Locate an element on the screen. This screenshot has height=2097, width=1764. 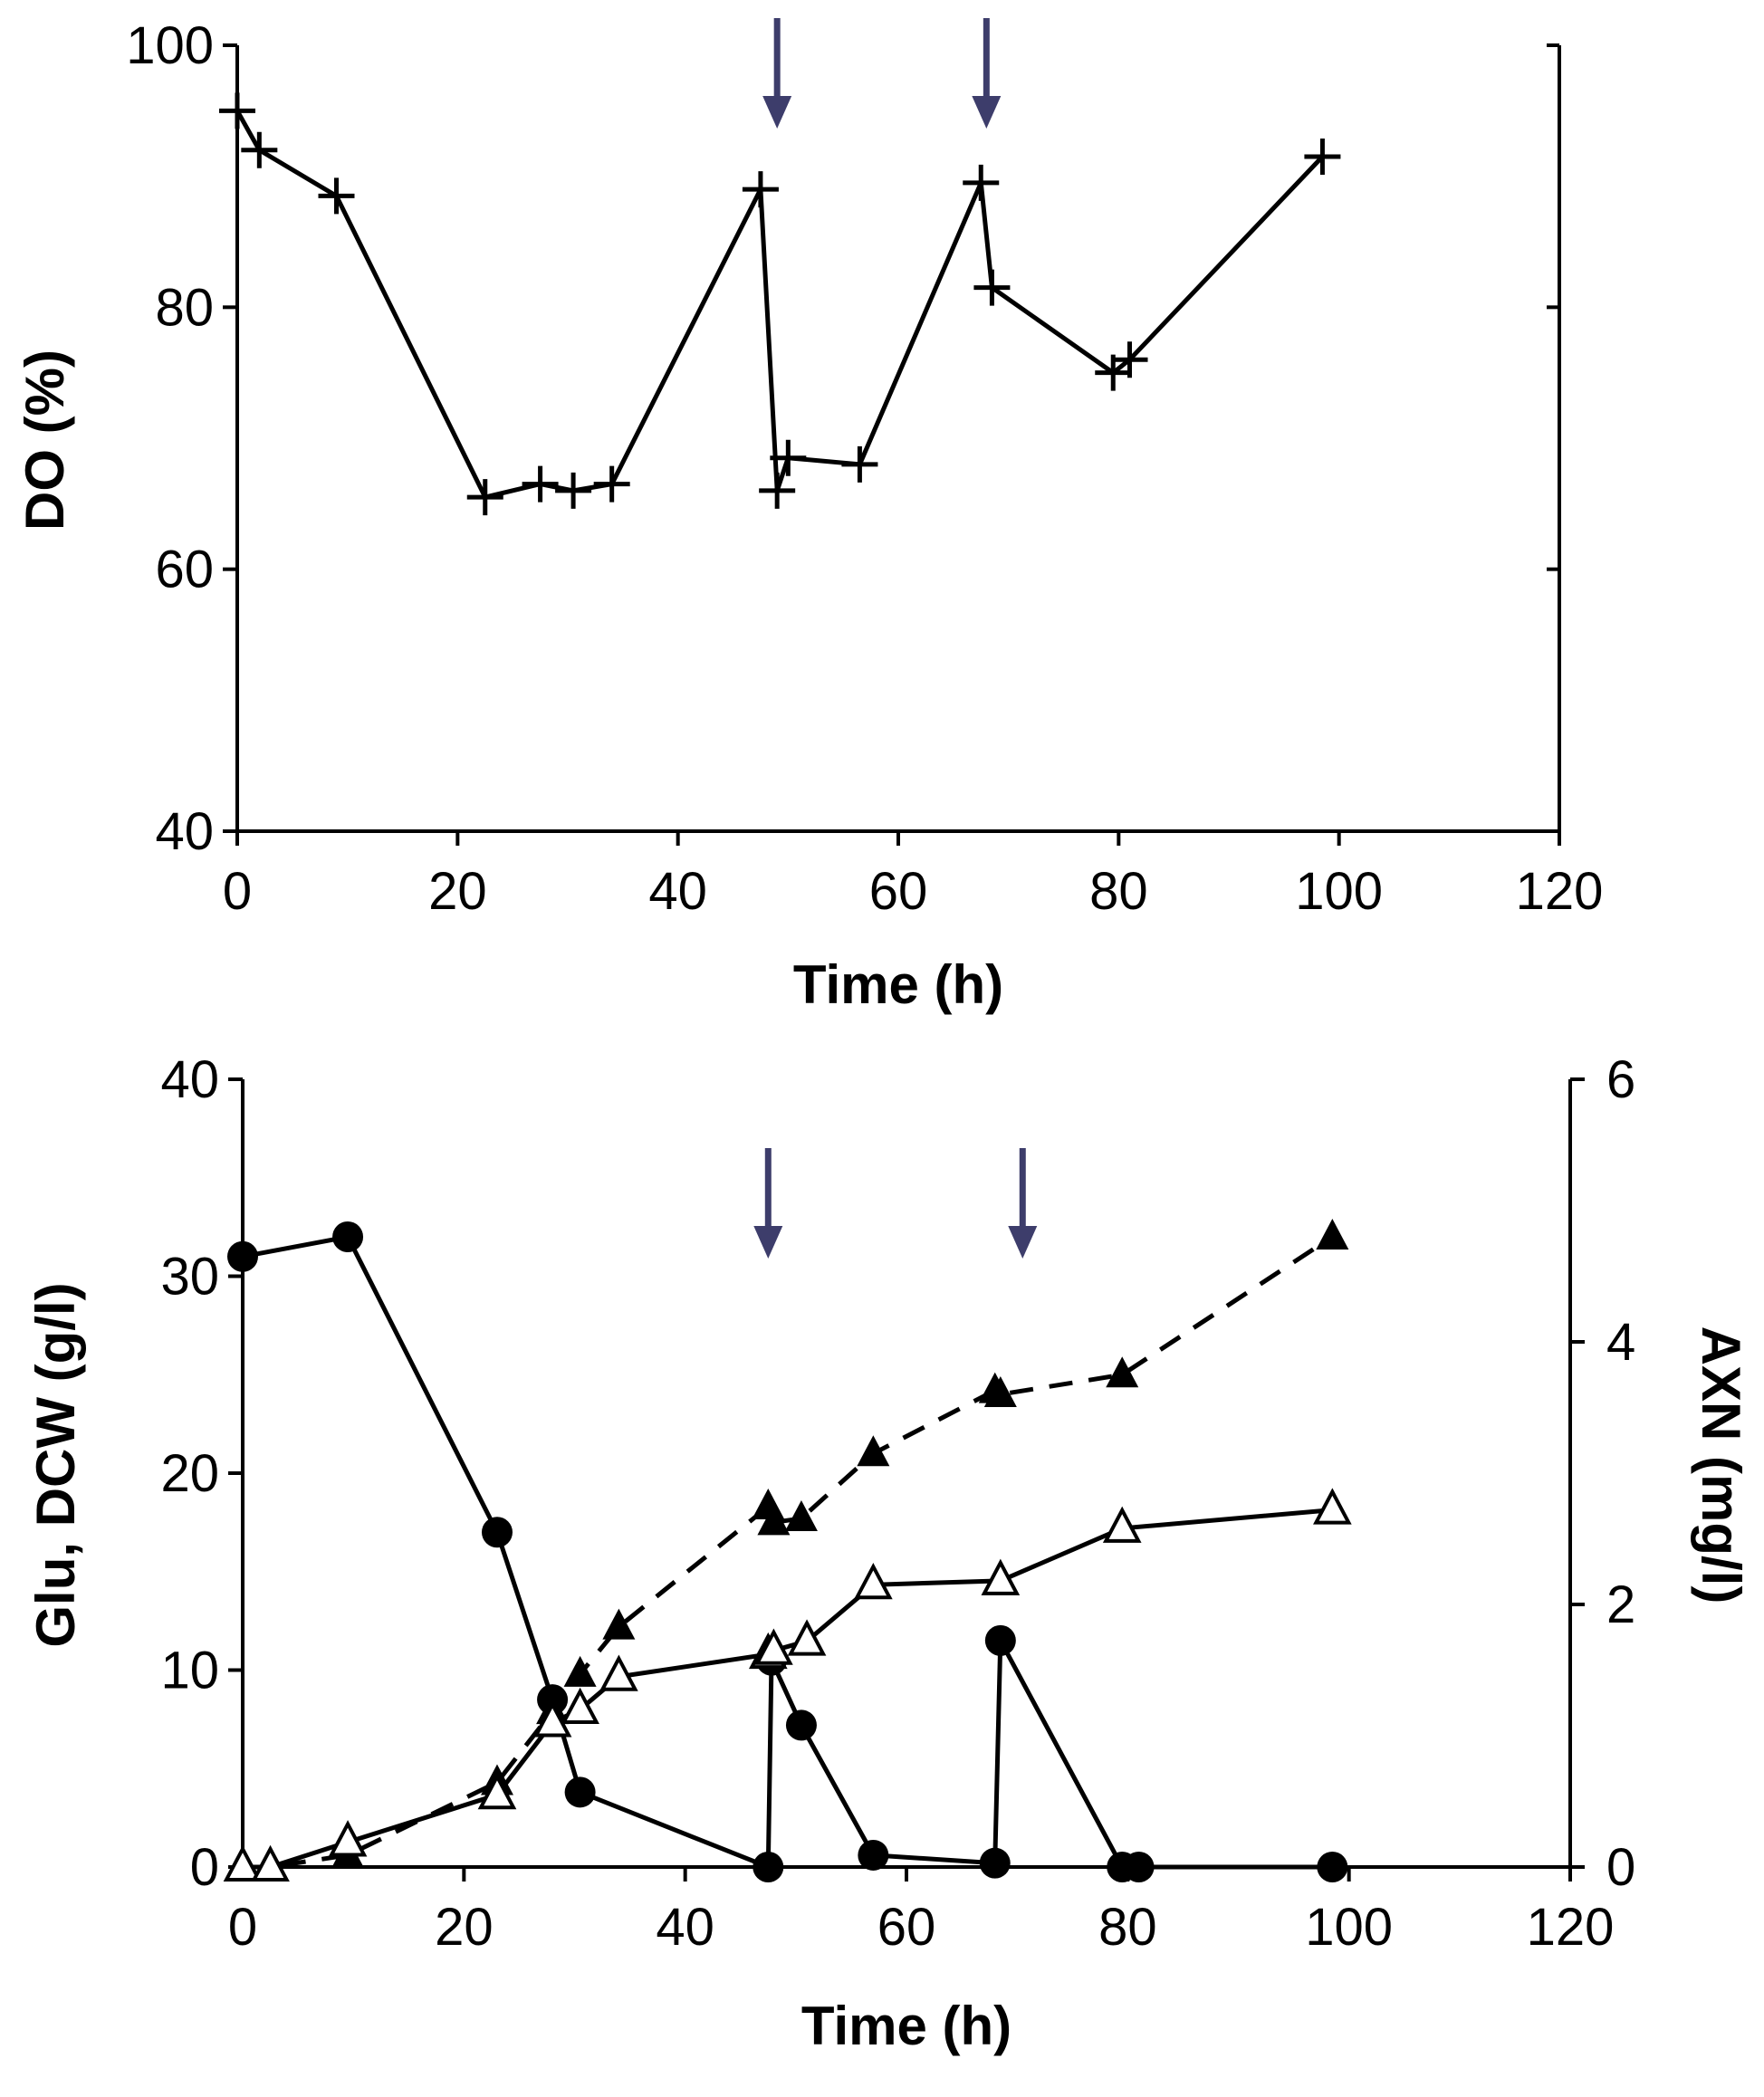
series-do is located at coordinates (780, 304).